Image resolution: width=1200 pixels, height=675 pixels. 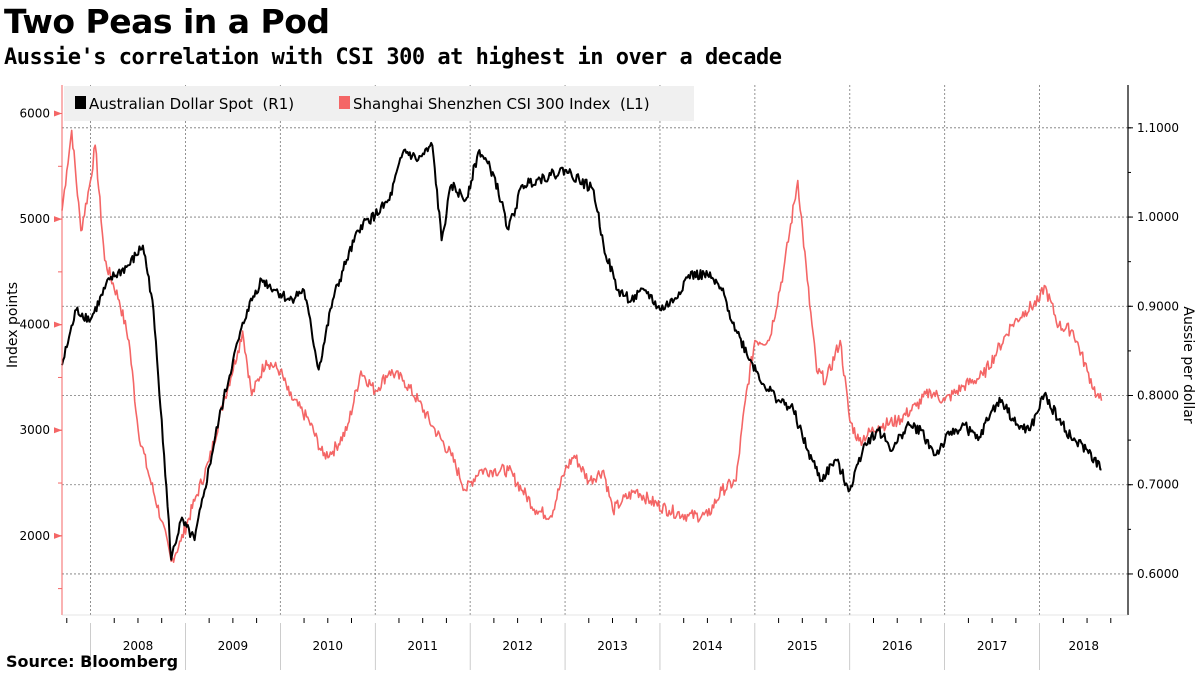 What do you see at coordinates (1158, 128) in the screenshot?
I see `y-right-tick-label: 1.1000` at bounding box center [1158, 128].